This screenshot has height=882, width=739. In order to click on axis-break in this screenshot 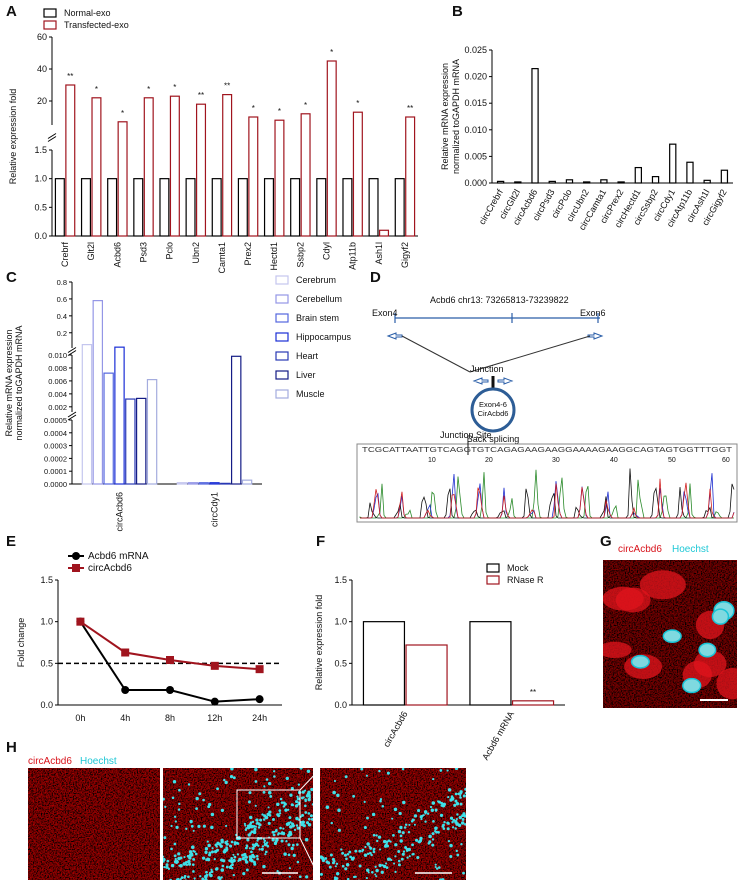, I will do `click(52, 136)`.